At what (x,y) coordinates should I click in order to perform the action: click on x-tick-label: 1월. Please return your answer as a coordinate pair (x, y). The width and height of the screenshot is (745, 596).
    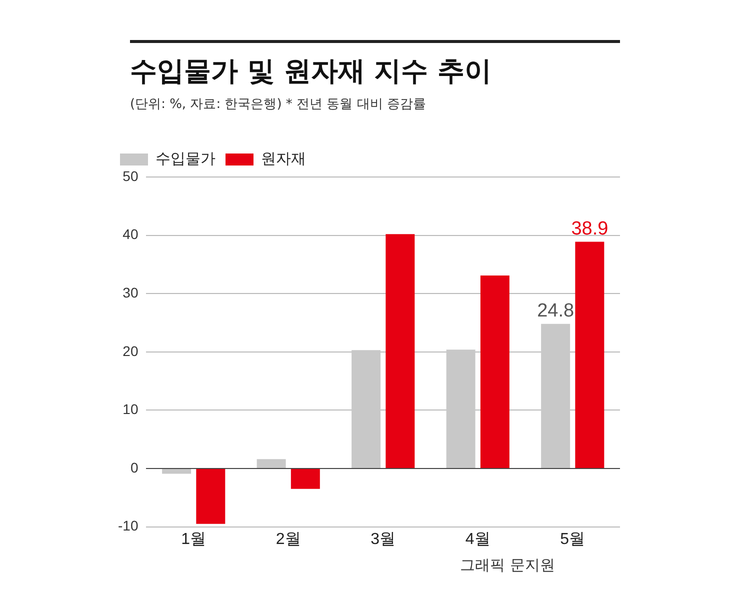
    Looking at the image, I should click on (193, 539).